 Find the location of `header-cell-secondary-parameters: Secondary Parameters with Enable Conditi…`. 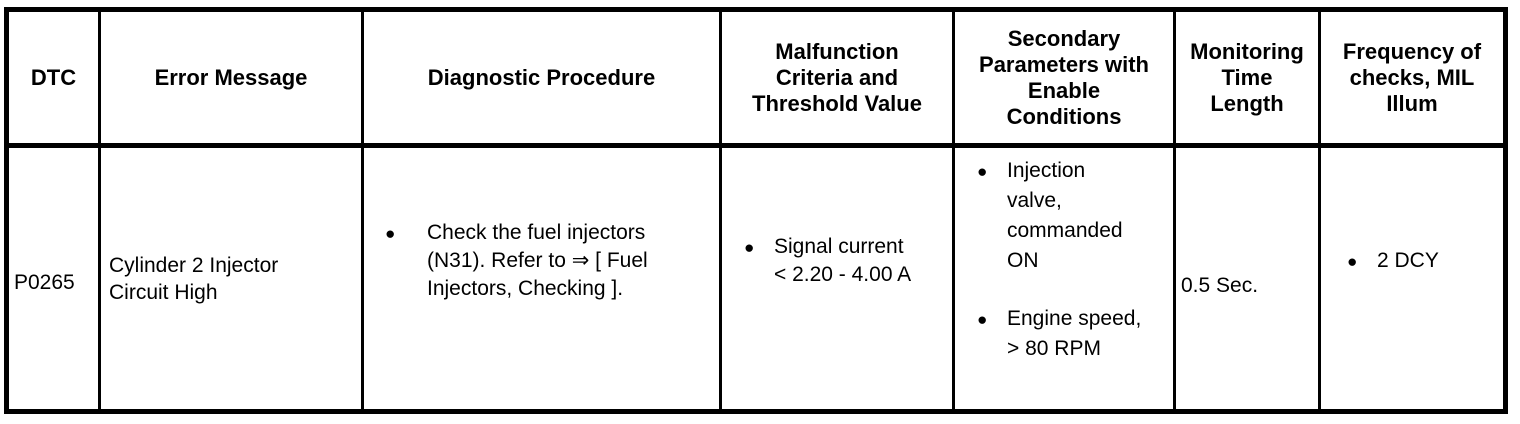

header-cell-secondary-parameters: Secondary Parameters with Enable Conditi… is located at coordinates (1065, 77).